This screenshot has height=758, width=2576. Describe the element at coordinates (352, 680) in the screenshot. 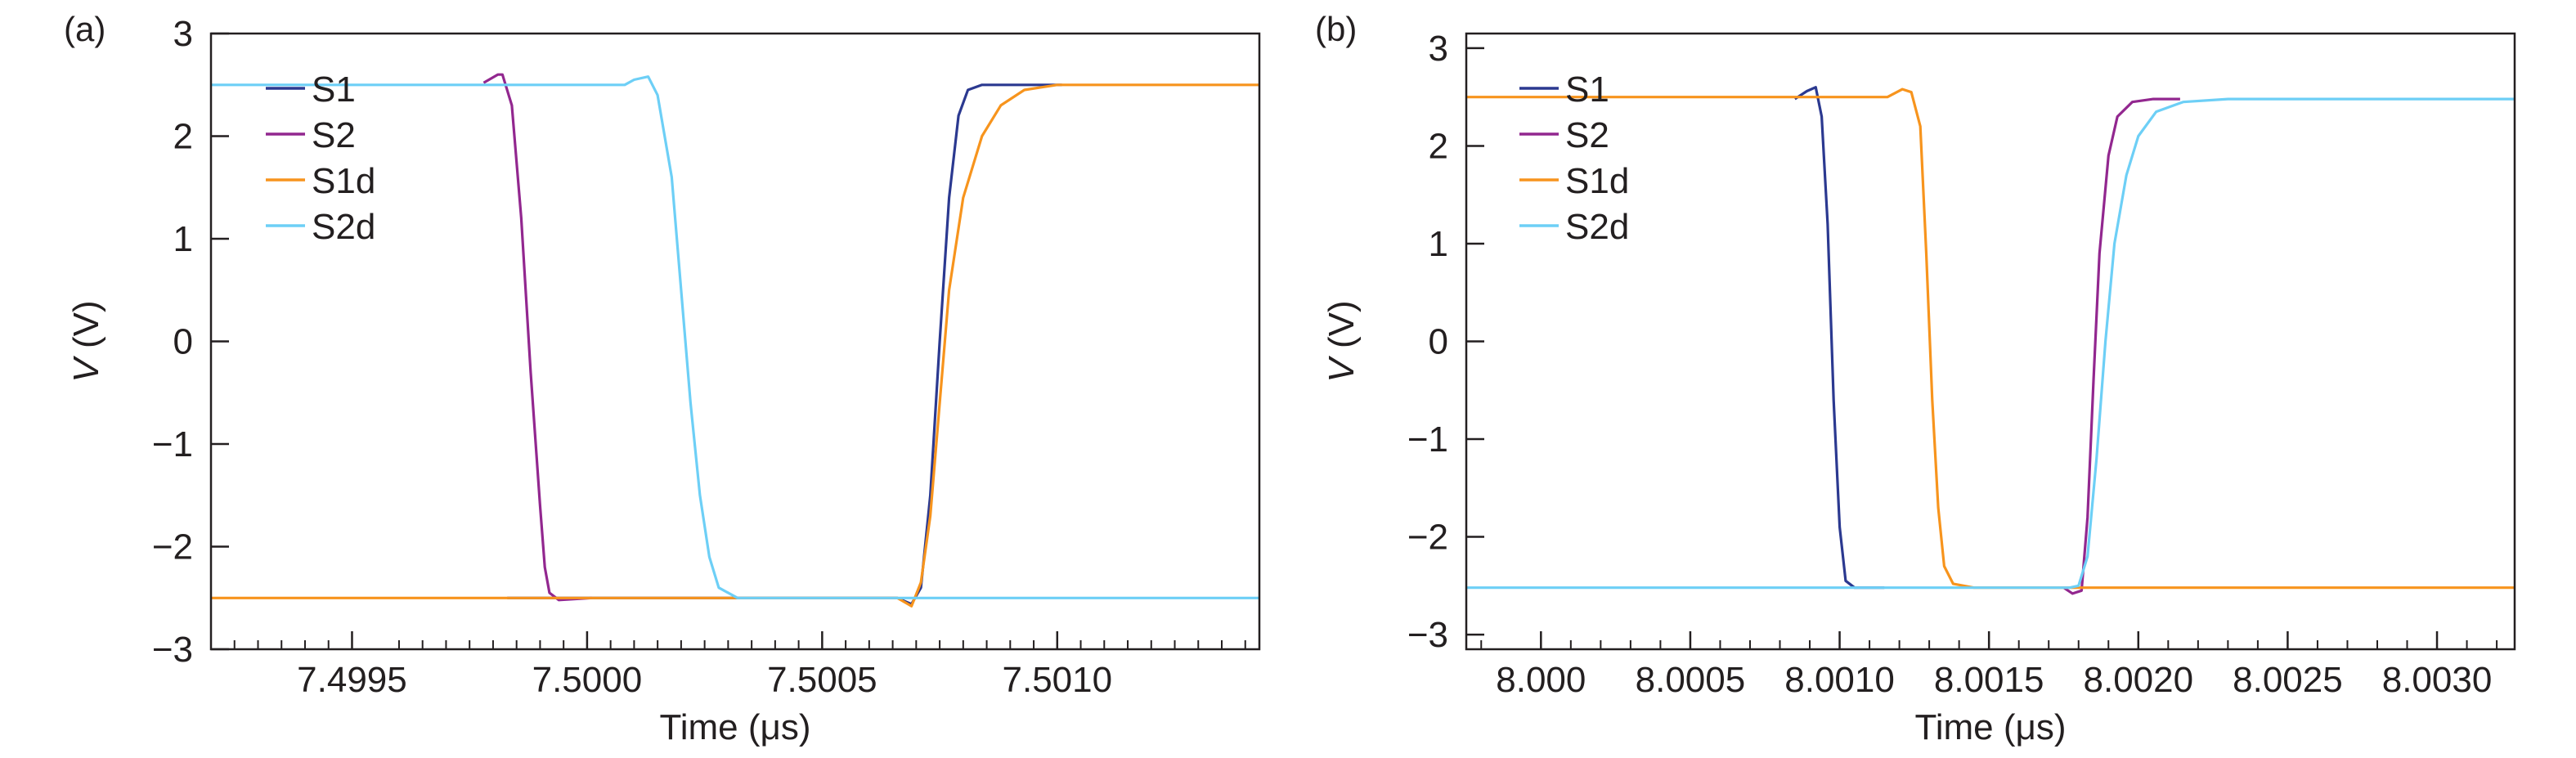

I see `x-tick-label: 7.4995` at that location.